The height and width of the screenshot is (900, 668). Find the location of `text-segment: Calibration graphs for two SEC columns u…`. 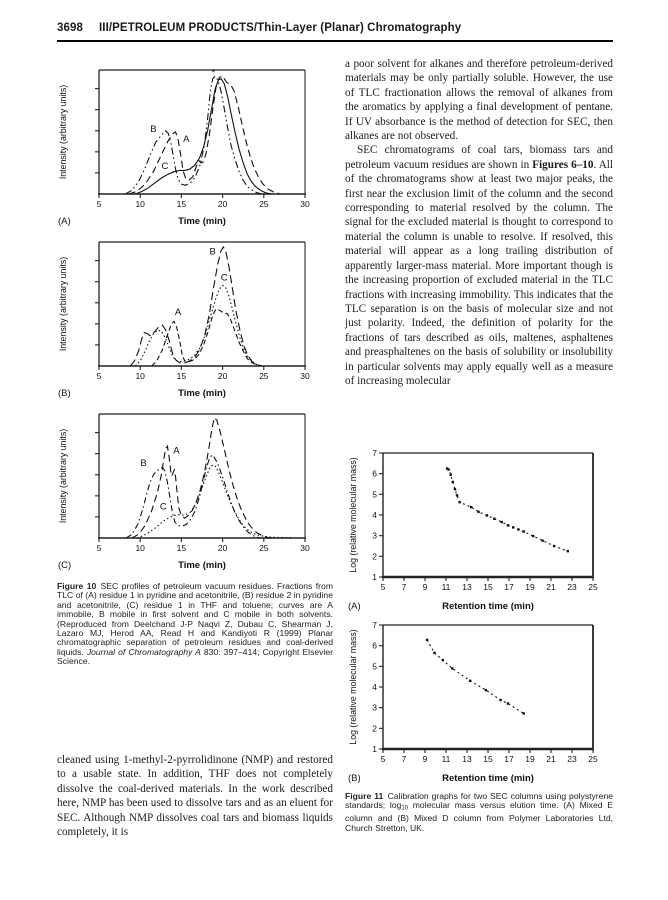

text-segment: Calibration graphs for two SEC columns u… is located at coordinates (479, 801).